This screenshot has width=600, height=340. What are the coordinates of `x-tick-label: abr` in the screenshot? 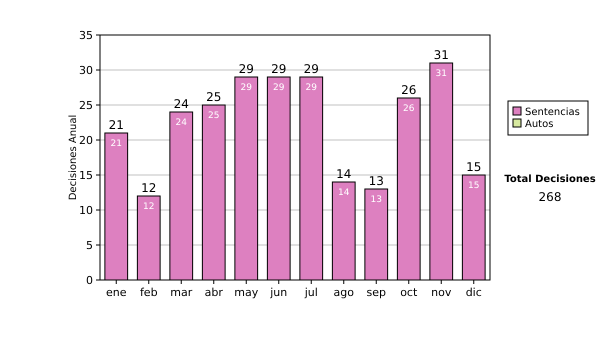 It's located at (214, 292).